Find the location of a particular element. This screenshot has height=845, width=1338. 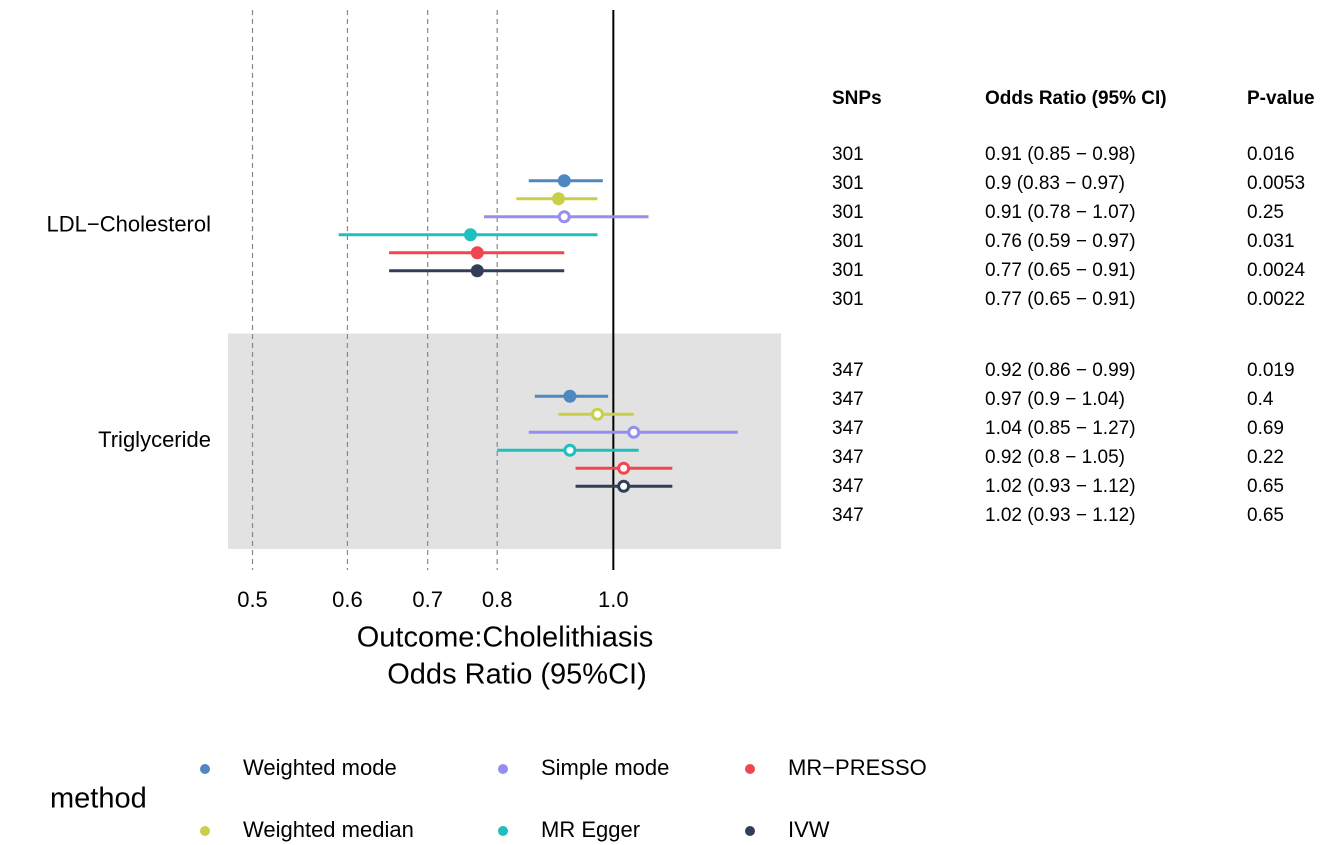

legend-title: method is located at coordinates (98, 799).